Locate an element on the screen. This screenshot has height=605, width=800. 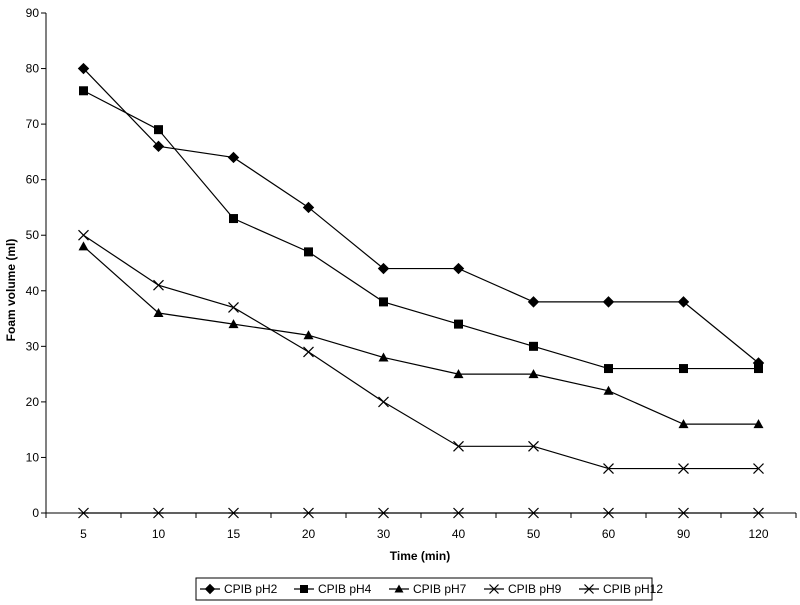
legend-item: CPIB pH2 is located at coordinates (239, 589).